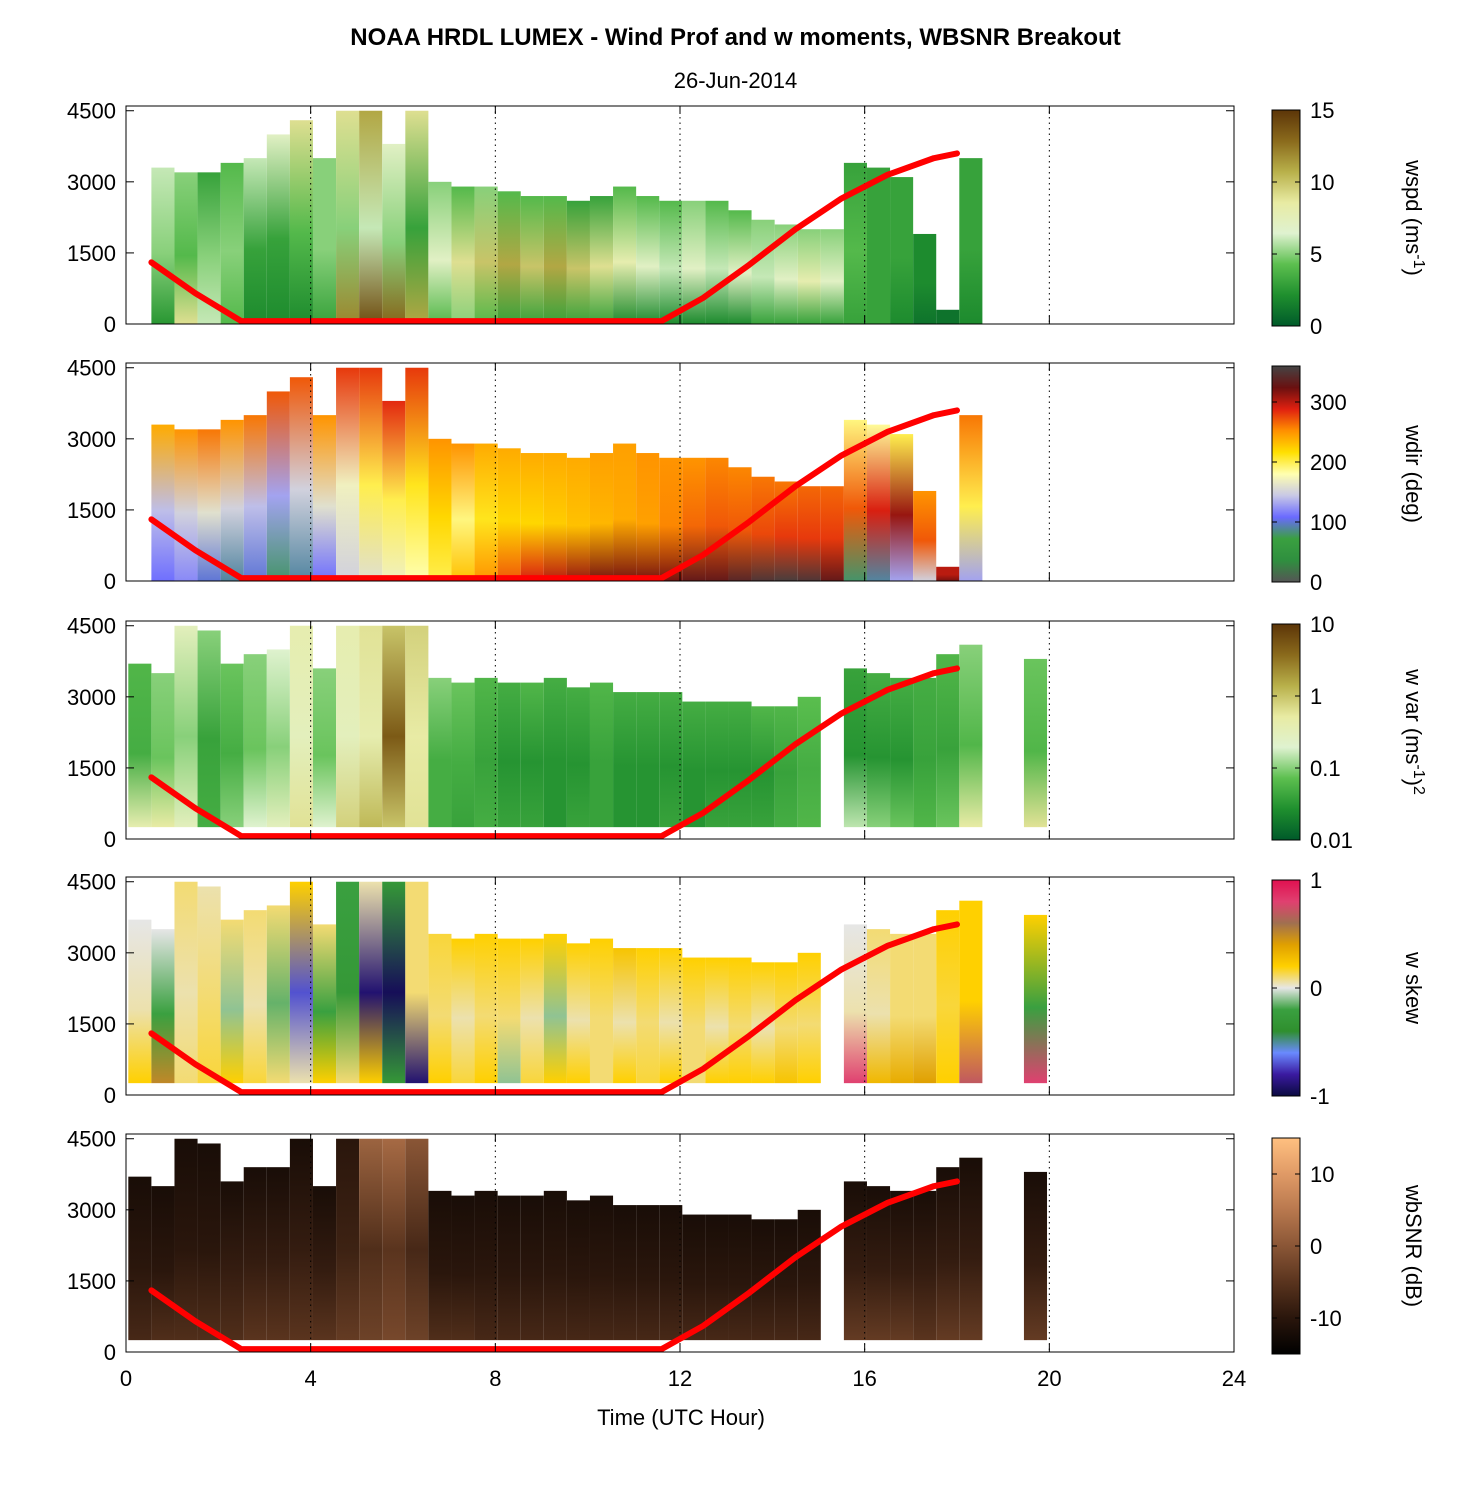  What do you see at coordinates (495, 1378) in the screenshot?
I see `x-tick-label: 8` at bounding box center [495, 1378].